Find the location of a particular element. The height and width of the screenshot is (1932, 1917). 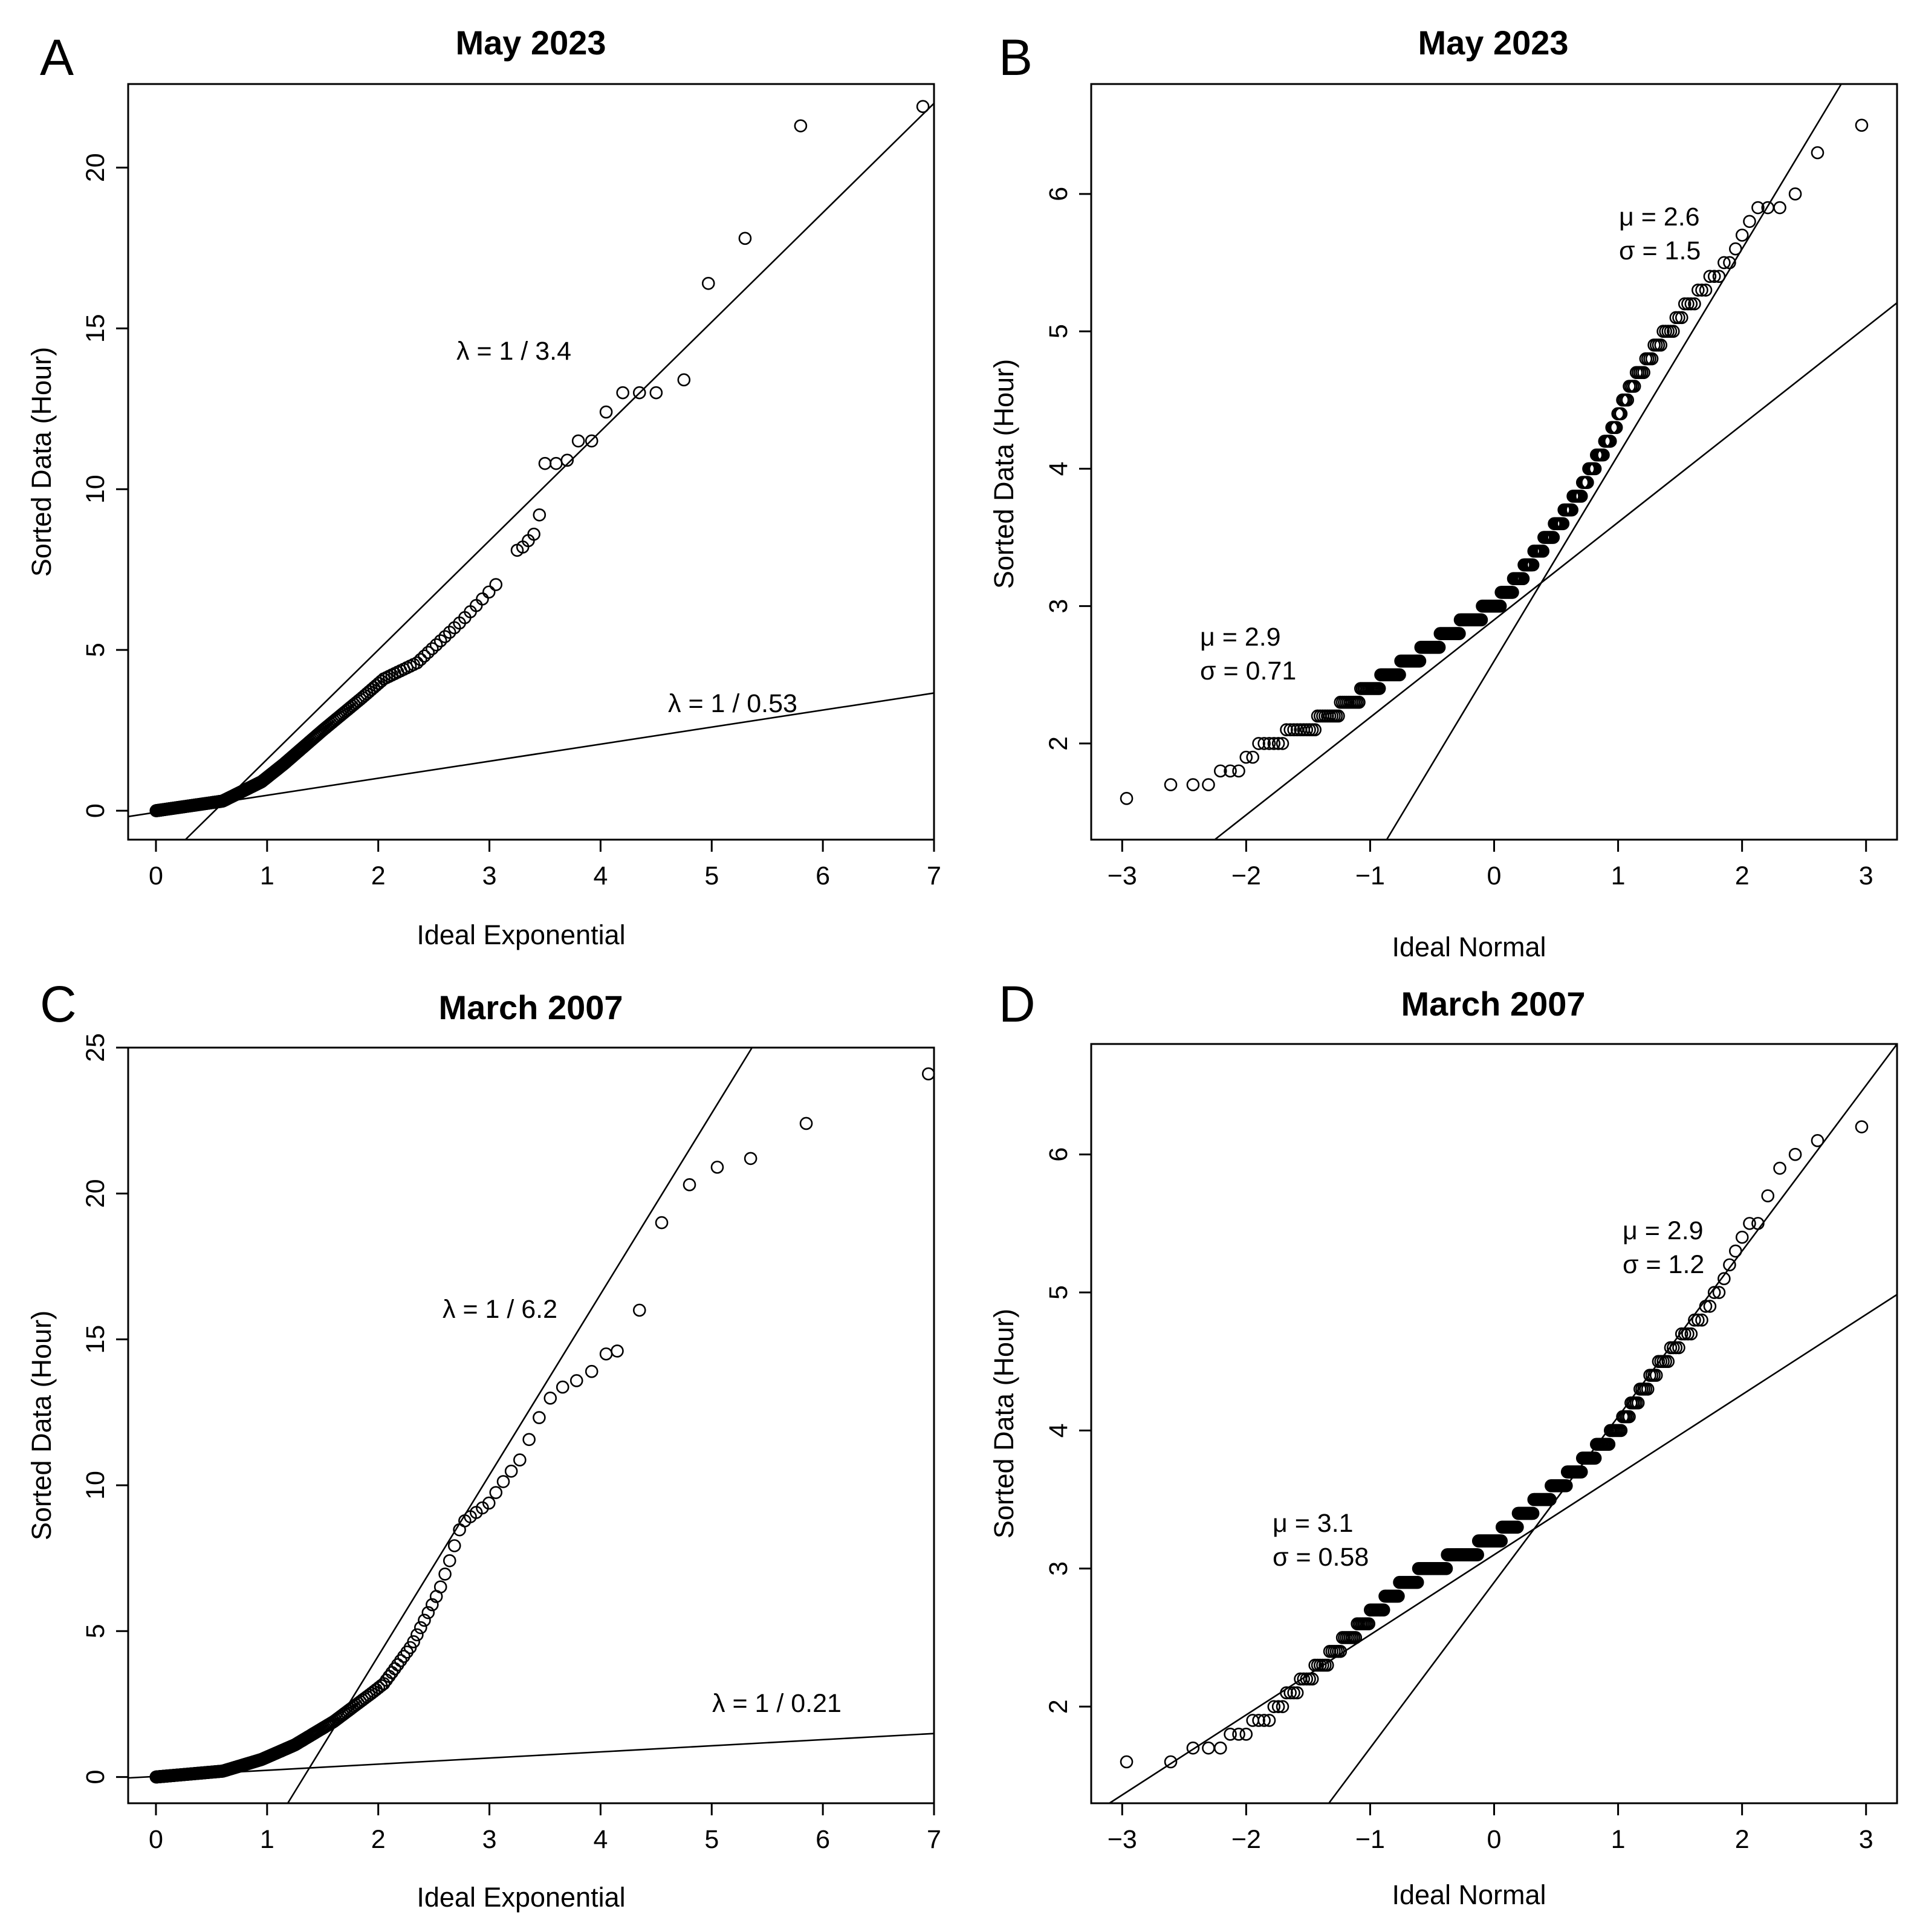

fit-label-sigma-1.5: σ = 1.5 is located at coordinates (1660, 250).